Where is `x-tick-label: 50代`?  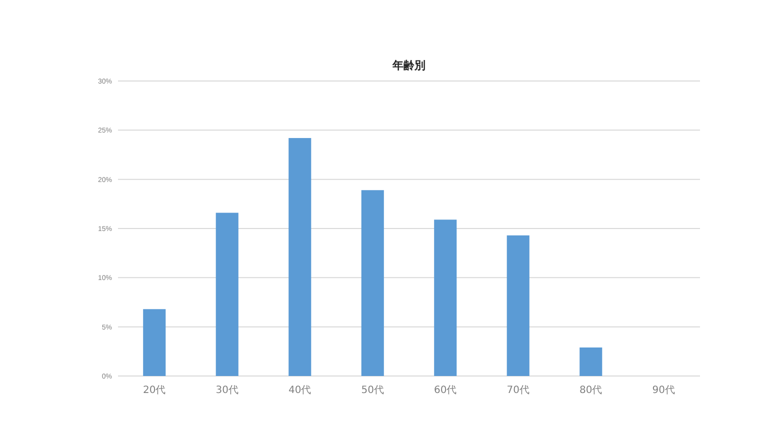 x-tick-label: 50代 is located at coordinates (372, 390).